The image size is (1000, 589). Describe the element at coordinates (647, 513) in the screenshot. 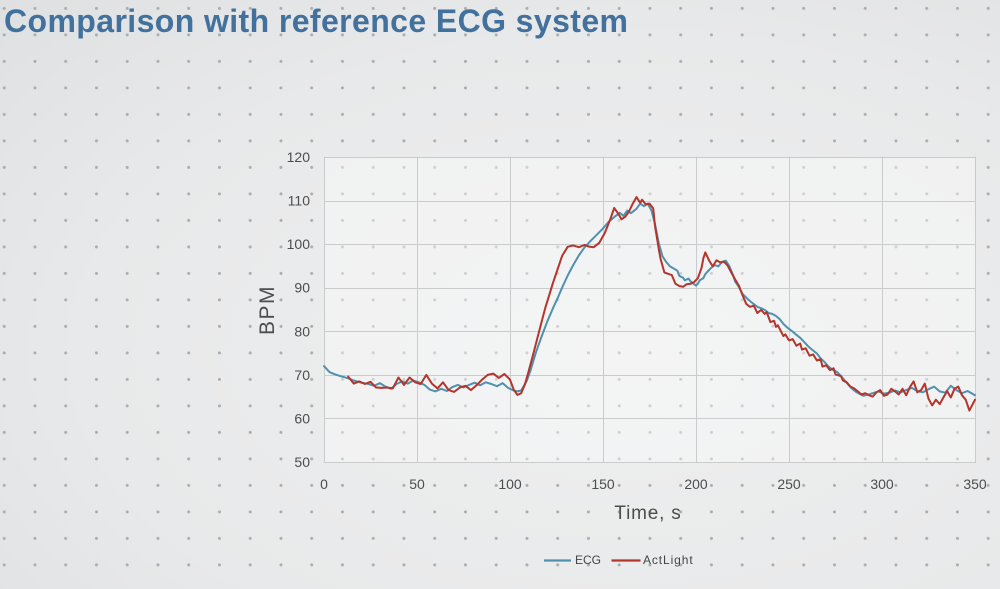

I see `svg-text: Time, s` at that location.